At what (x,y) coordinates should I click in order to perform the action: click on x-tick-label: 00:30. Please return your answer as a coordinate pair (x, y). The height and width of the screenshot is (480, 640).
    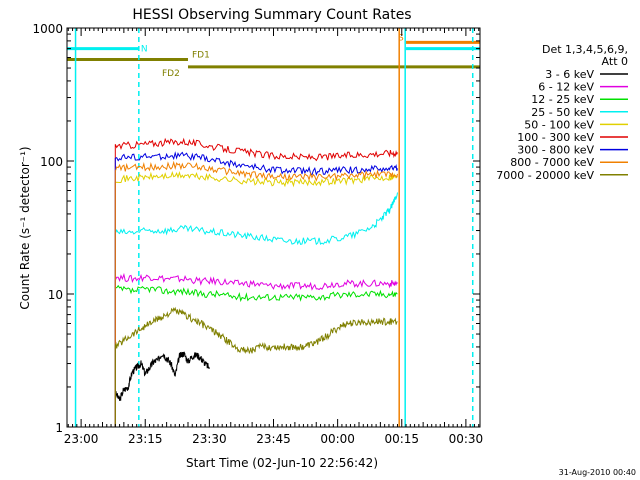
    Looking at the image, I should click on (466, 439).